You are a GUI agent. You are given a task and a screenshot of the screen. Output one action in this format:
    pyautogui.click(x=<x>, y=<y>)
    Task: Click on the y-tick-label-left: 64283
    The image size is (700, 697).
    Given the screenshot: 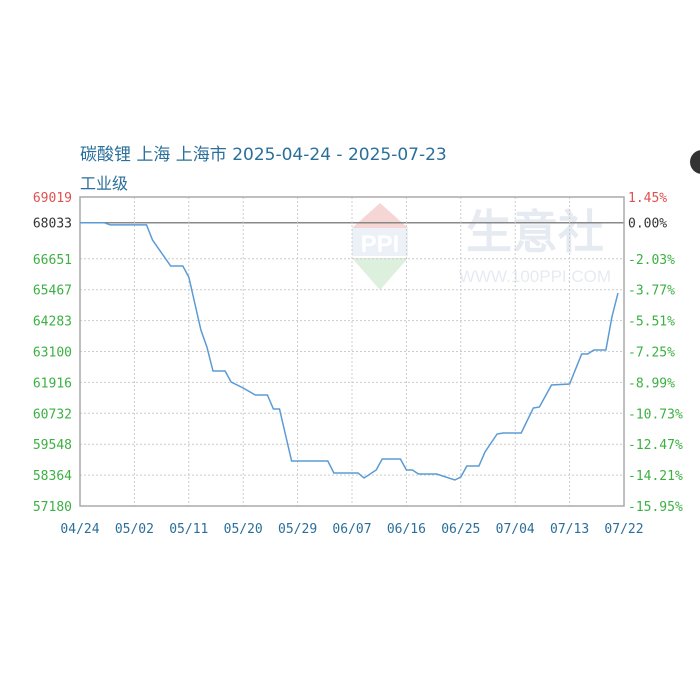 What is the action you would take?
    pyautogui.click(x=52, y=322)
    